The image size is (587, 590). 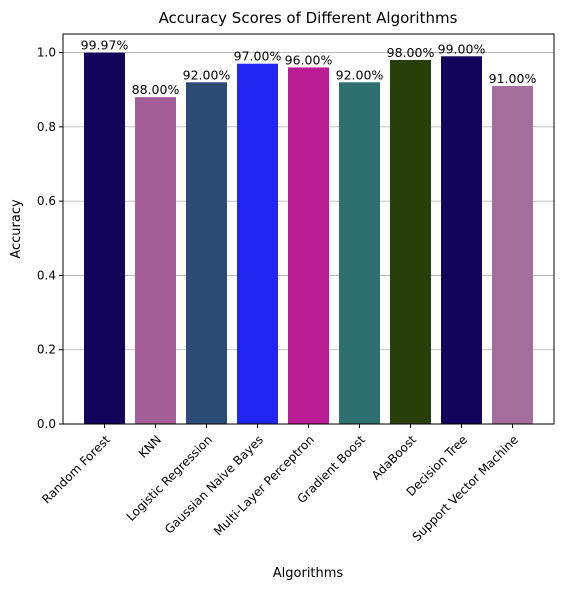 What do you see at coordinates (309, 59) in the screenshot?
I see `data-label: 96.00%` at bounding box center [309, 59].